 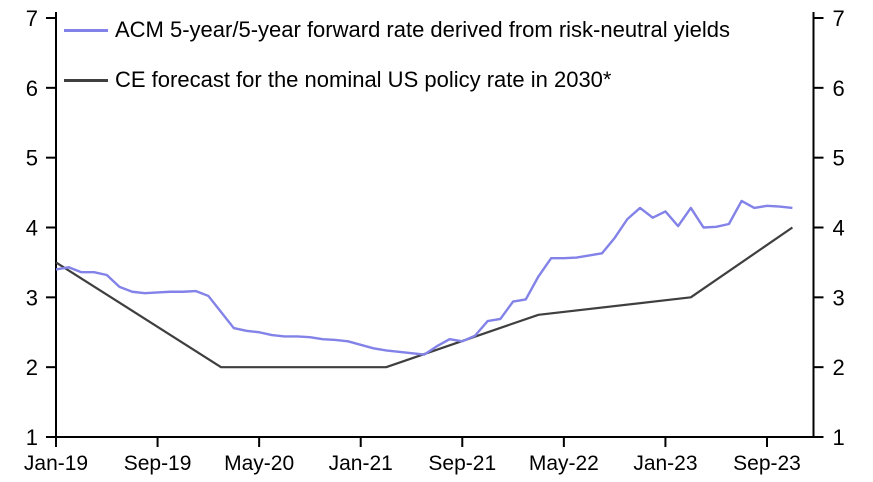 I want to click on y-tick-label-left: 4, so click(x=32, y=228).